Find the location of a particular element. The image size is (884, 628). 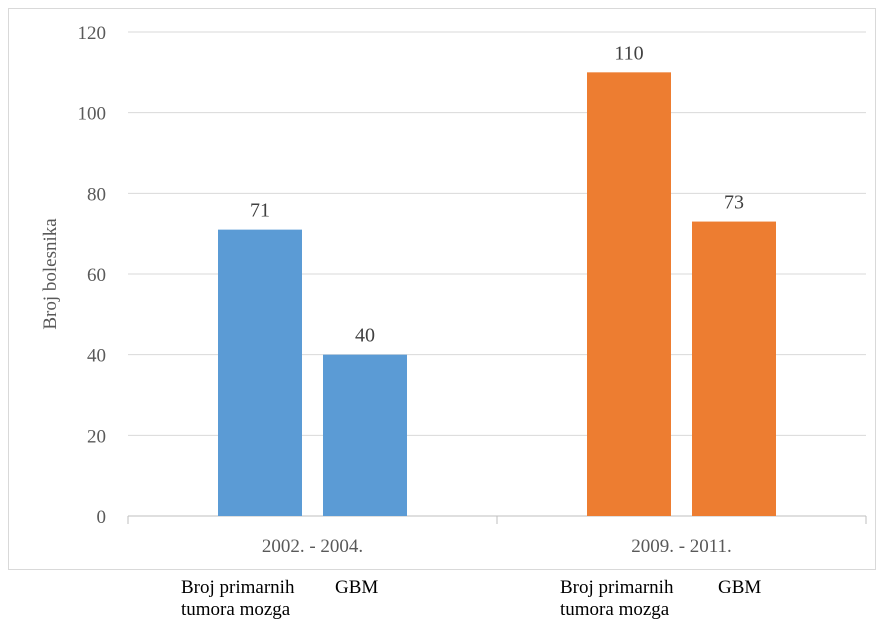

y-tick-label: 120 is located at coordinates (92, 33).